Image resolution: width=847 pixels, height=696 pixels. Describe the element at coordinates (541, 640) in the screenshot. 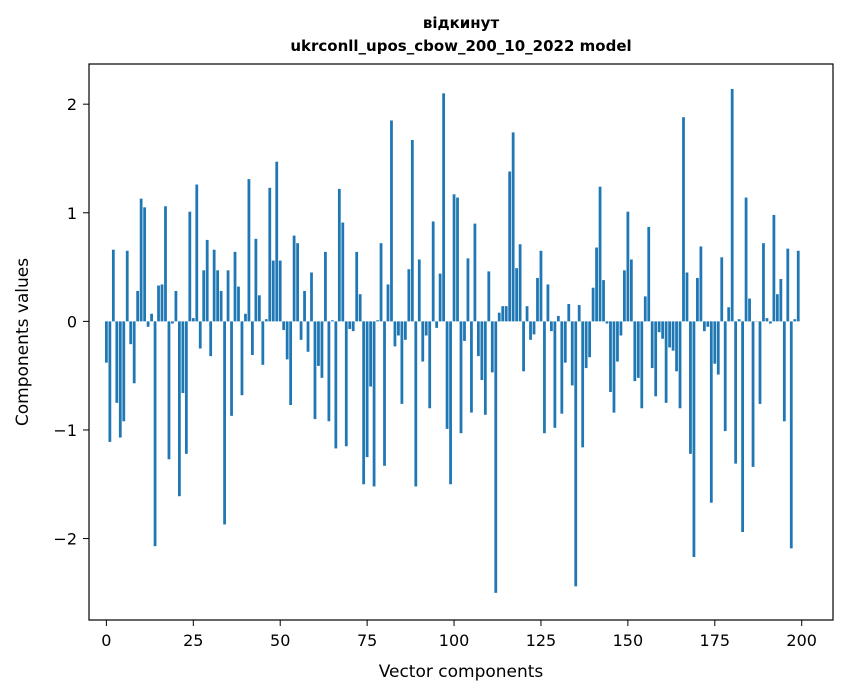

I see `x-tick-label: 125` at that location.